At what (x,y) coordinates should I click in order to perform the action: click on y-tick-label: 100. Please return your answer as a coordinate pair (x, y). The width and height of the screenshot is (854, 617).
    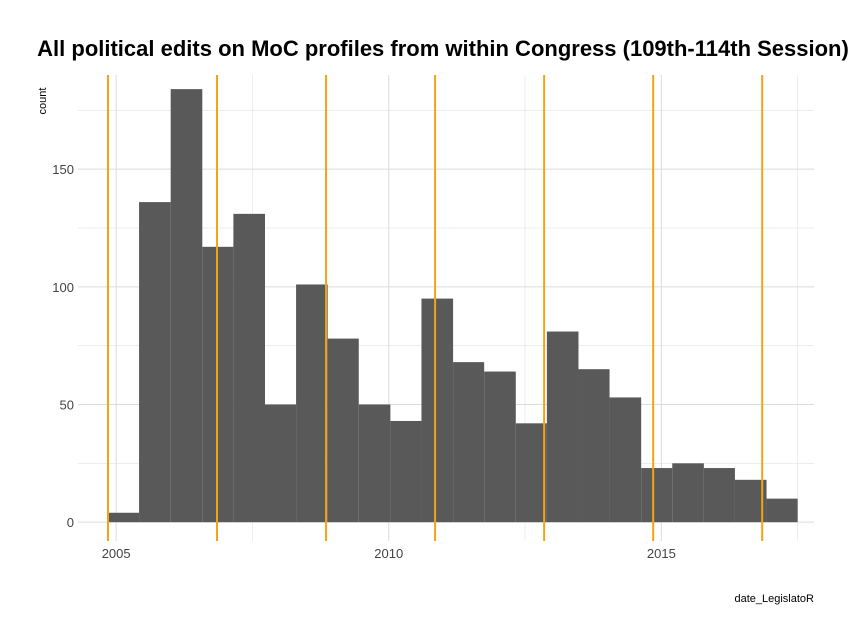
    Looking at the image, I should click on (63, 287).